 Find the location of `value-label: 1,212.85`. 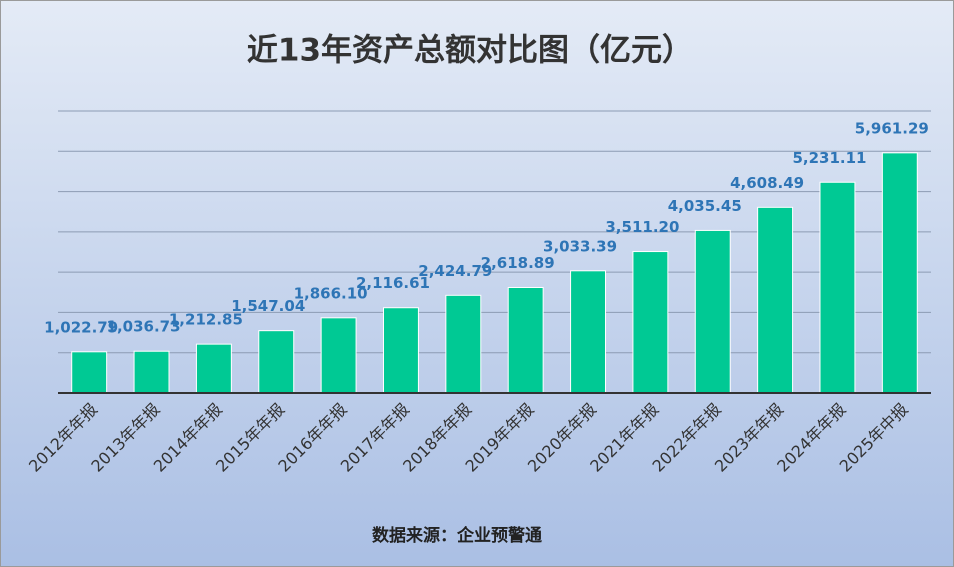

value-label: 1,212.85 is located at coordinates (206, 320).